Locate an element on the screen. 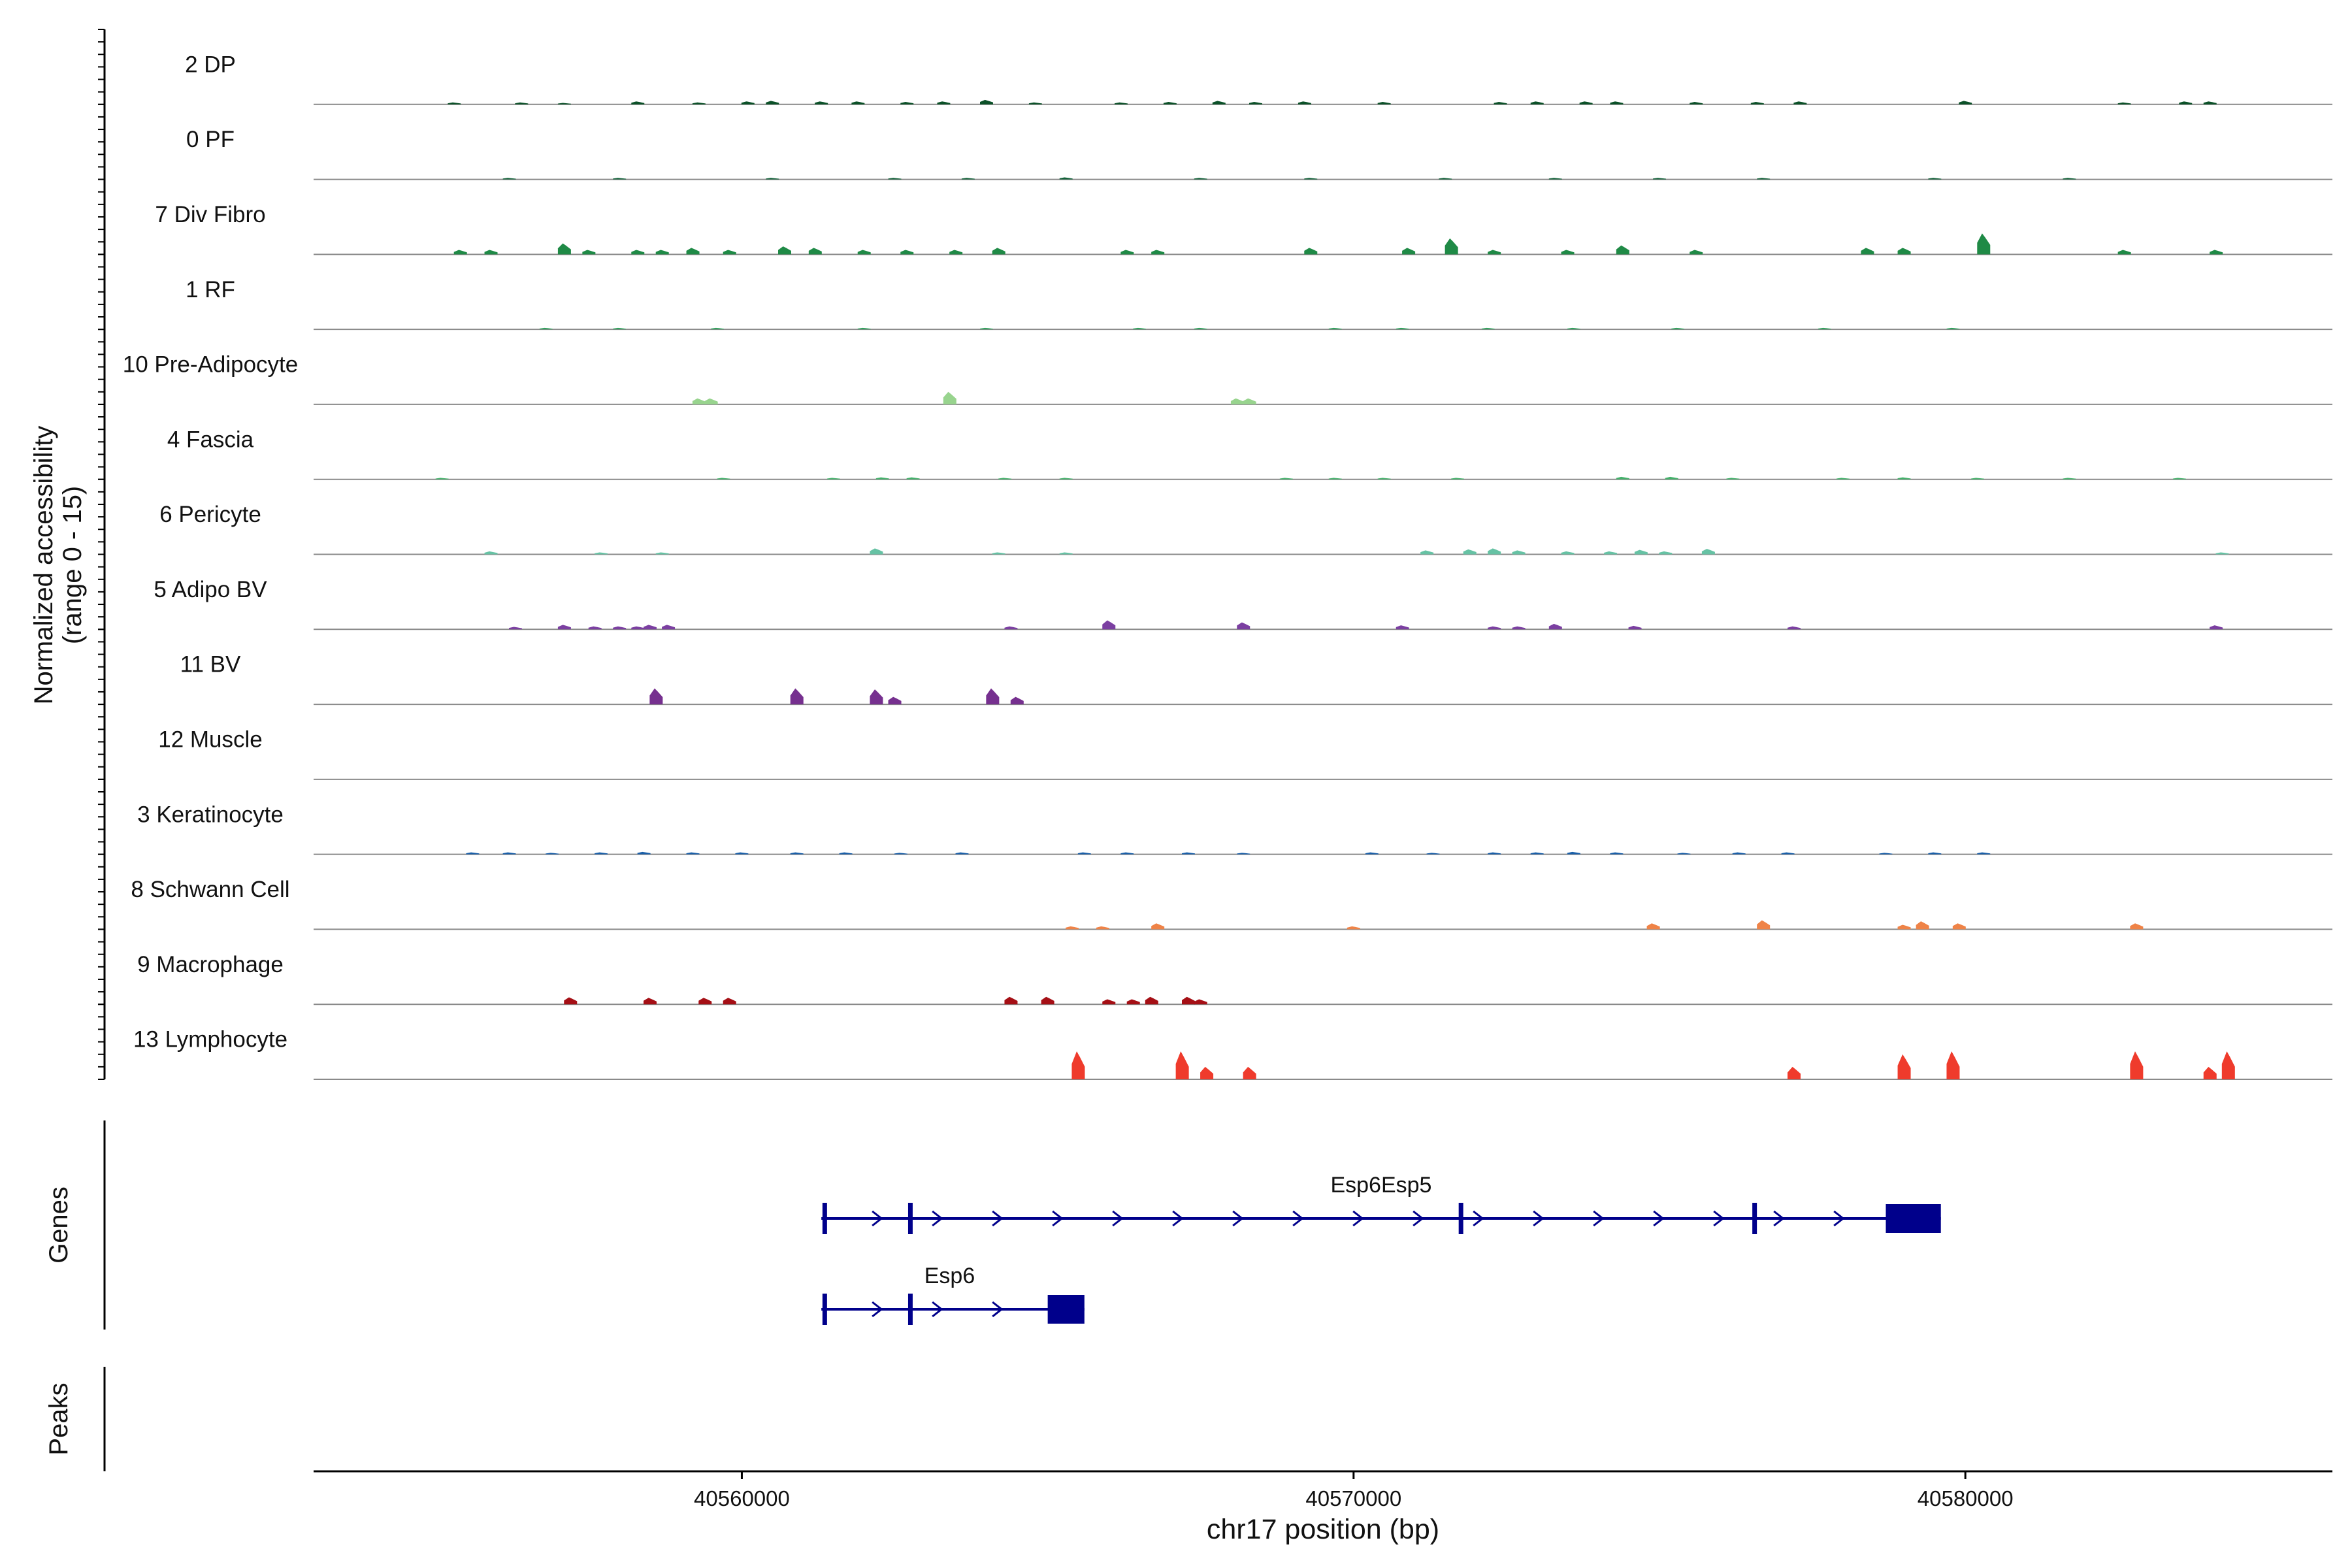  track-7-div-fibro: 7 Div Fibro is located at coordinates (1243, 228).